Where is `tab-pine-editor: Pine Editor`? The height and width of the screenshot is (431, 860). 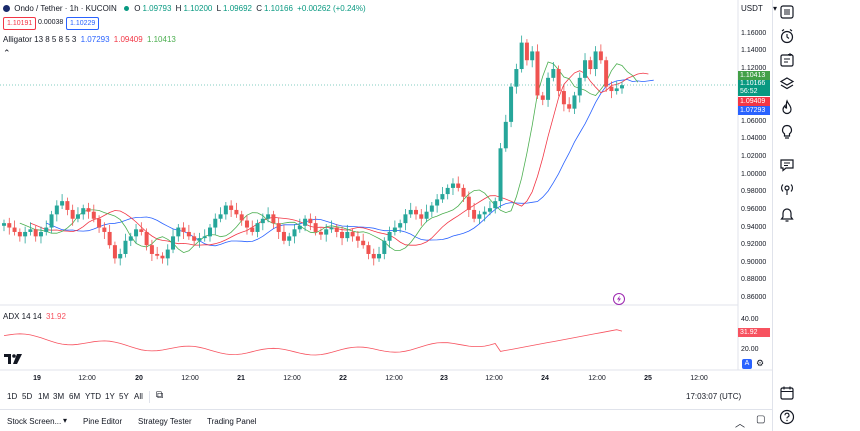
tab-pine-editor: Pine Editor is located at coordinates (103, 421).